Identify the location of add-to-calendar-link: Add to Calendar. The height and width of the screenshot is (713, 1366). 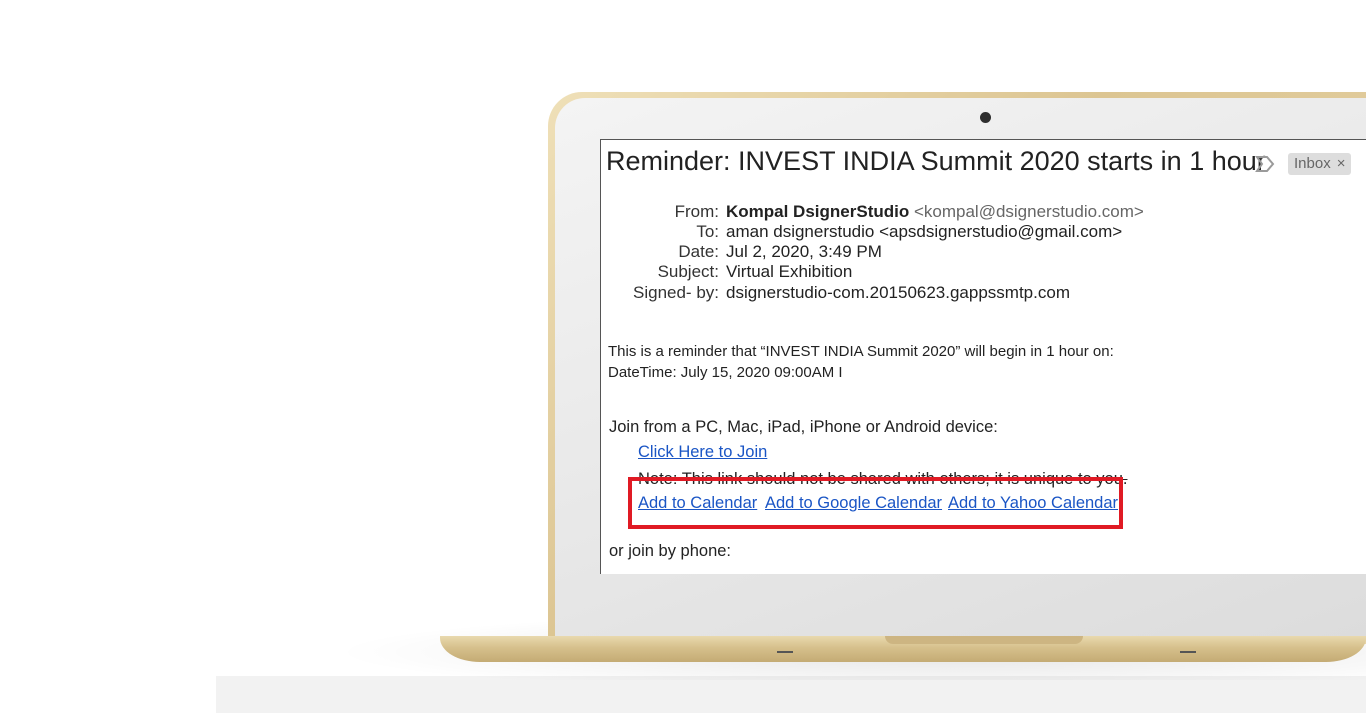
(698, 503).